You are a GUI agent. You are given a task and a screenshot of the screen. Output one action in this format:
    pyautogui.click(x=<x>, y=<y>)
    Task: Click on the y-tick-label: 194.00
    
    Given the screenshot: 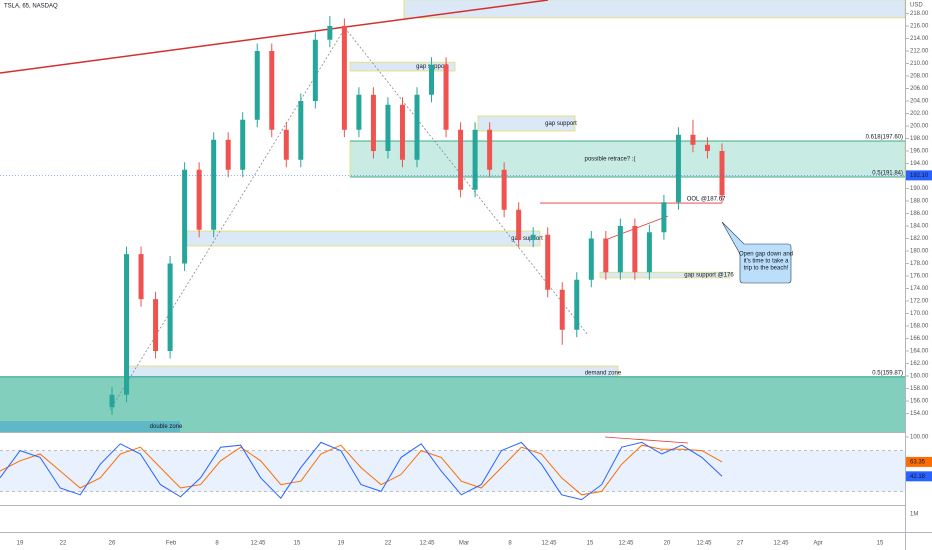 What is the action you would take?
    pyautogui.click(x=919, y=164)
    